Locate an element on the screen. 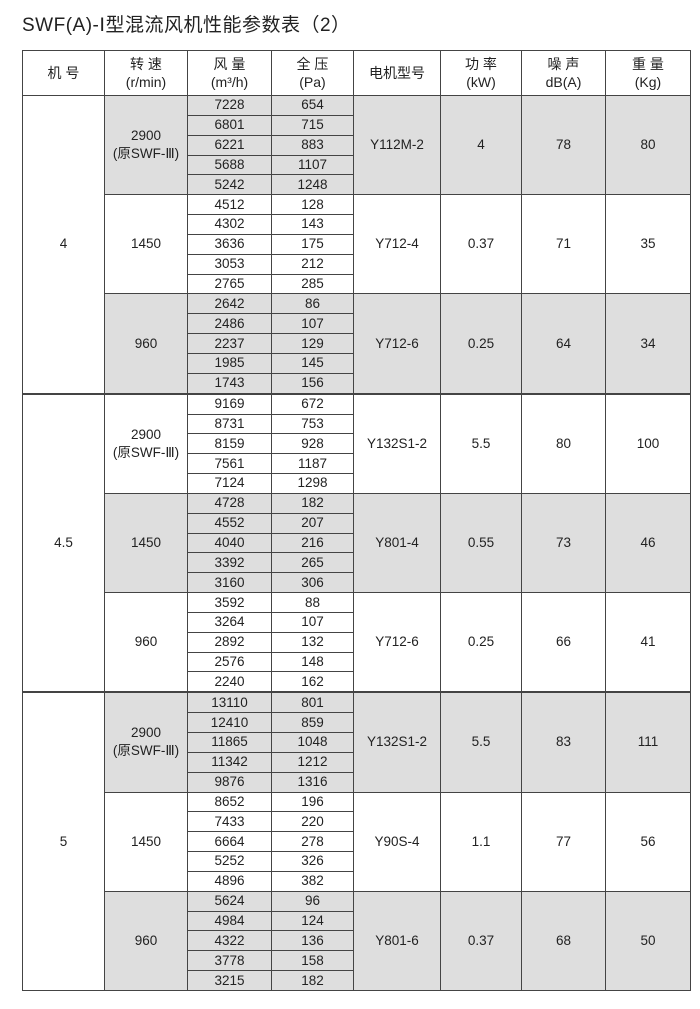  table-row: 3778 158 is located at coordinates (357, 961).